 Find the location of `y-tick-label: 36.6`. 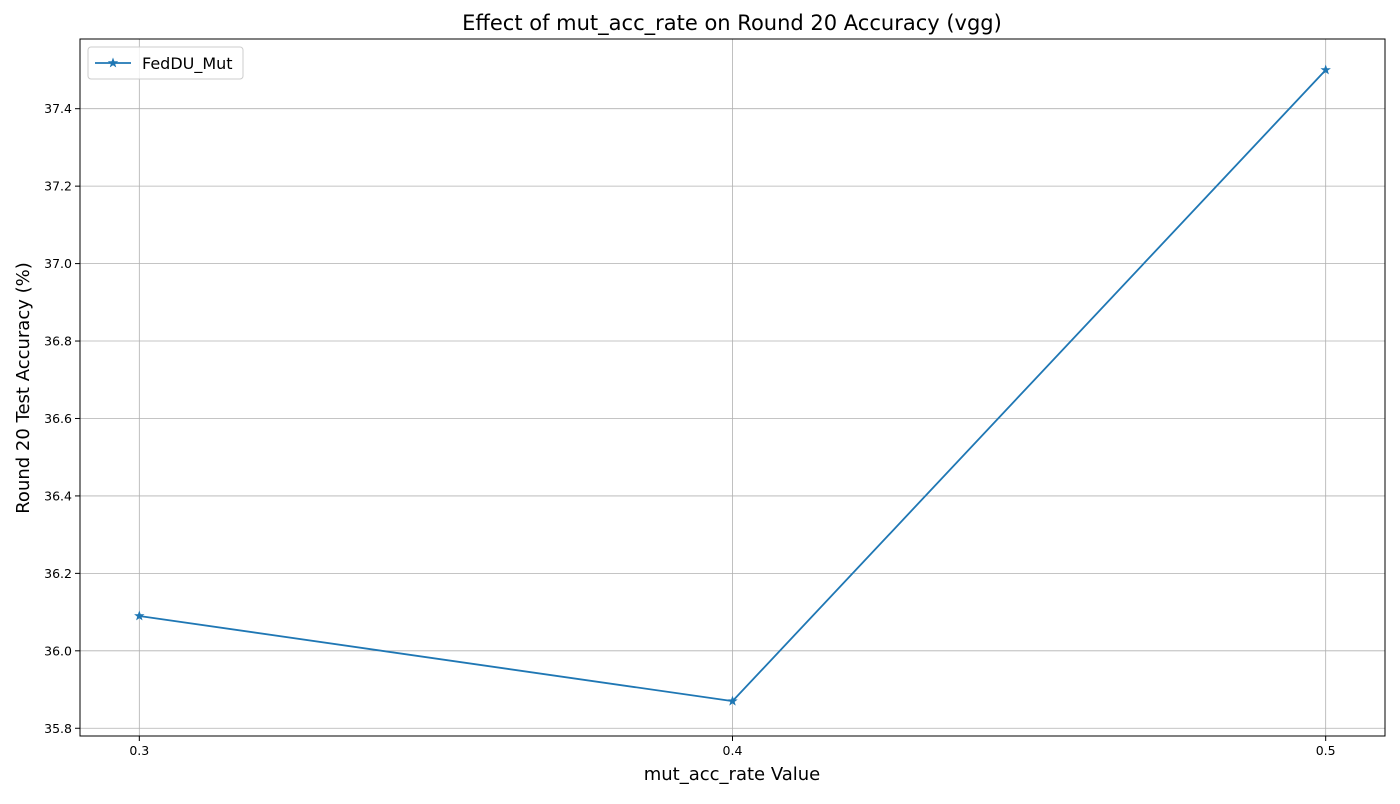

y-tick-label: 36.6 is located at coordinates (58, 418).